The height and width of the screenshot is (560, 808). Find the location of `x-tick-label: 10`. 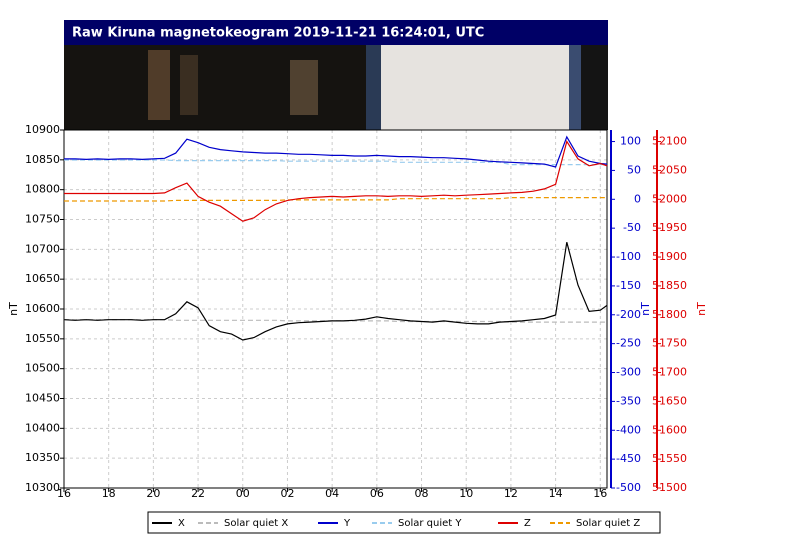

x-tick-label: 10 is located at coordinates (466, 493).